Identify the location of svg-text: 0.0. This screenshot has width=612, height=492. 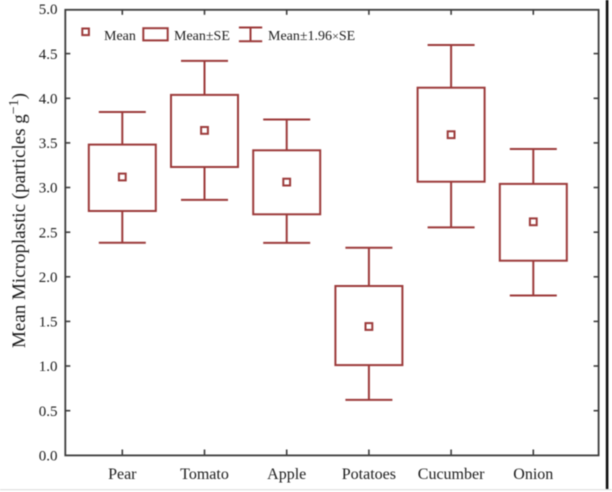
(48, 457).